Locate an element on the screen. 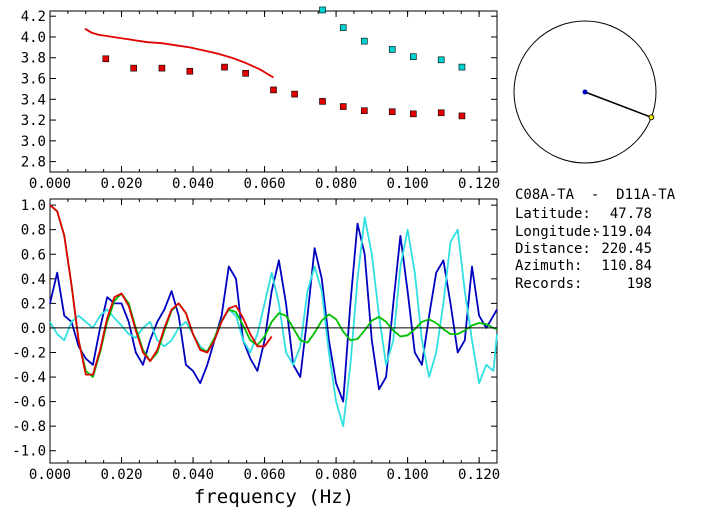 Image resolution: width=703 pixels, height=519 pixels. y-tick-label: 0.2 is located at coordinates (33, 304).